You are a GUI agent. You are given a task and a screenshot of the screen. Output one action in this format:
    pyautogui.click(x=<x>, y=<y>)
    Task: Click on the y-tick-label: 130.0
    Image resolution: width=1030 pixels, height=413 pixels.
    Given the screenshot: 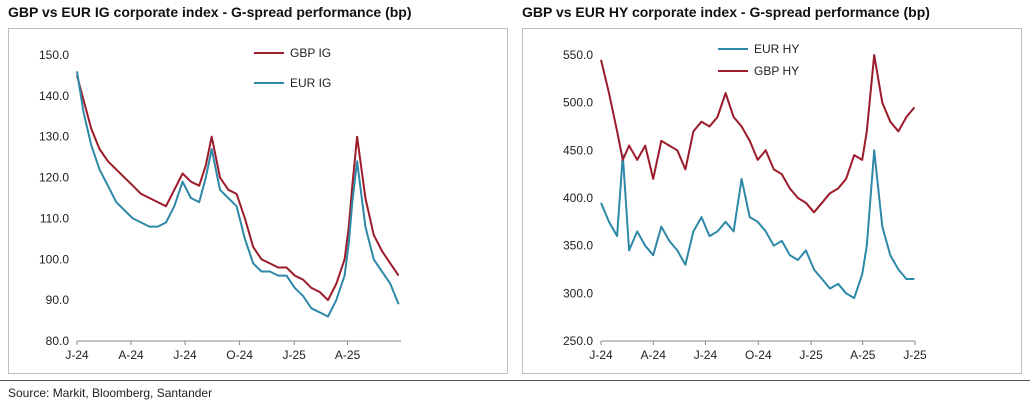 What is the action you would take?
    pyautogui.click(x=54, y=137)
    